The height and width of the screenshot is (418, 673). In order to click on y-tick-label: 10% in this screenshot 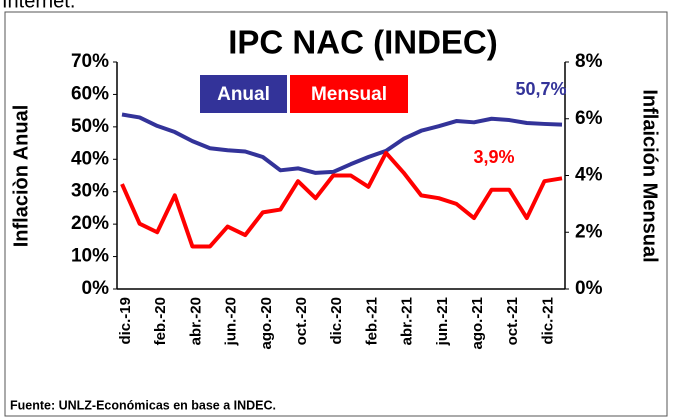, I will do `click(90, 256)`.